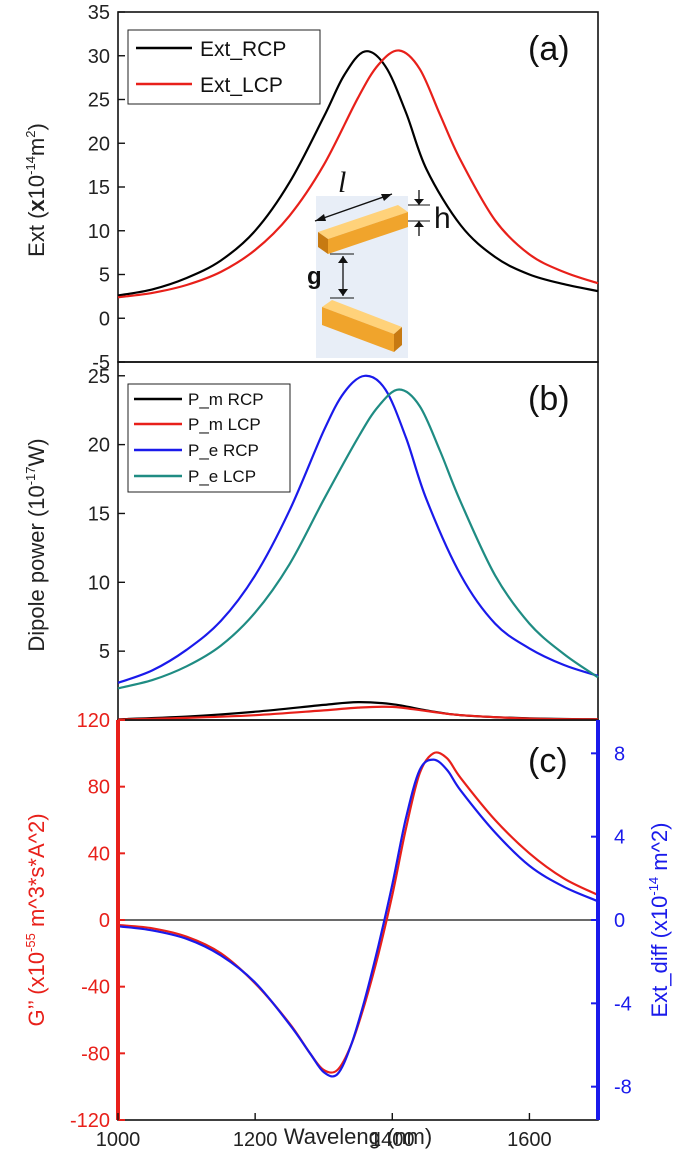 The width and height of the screenshot is (685, 1154). I want to click on height-arrowhead-bottom, so click(419, 224).